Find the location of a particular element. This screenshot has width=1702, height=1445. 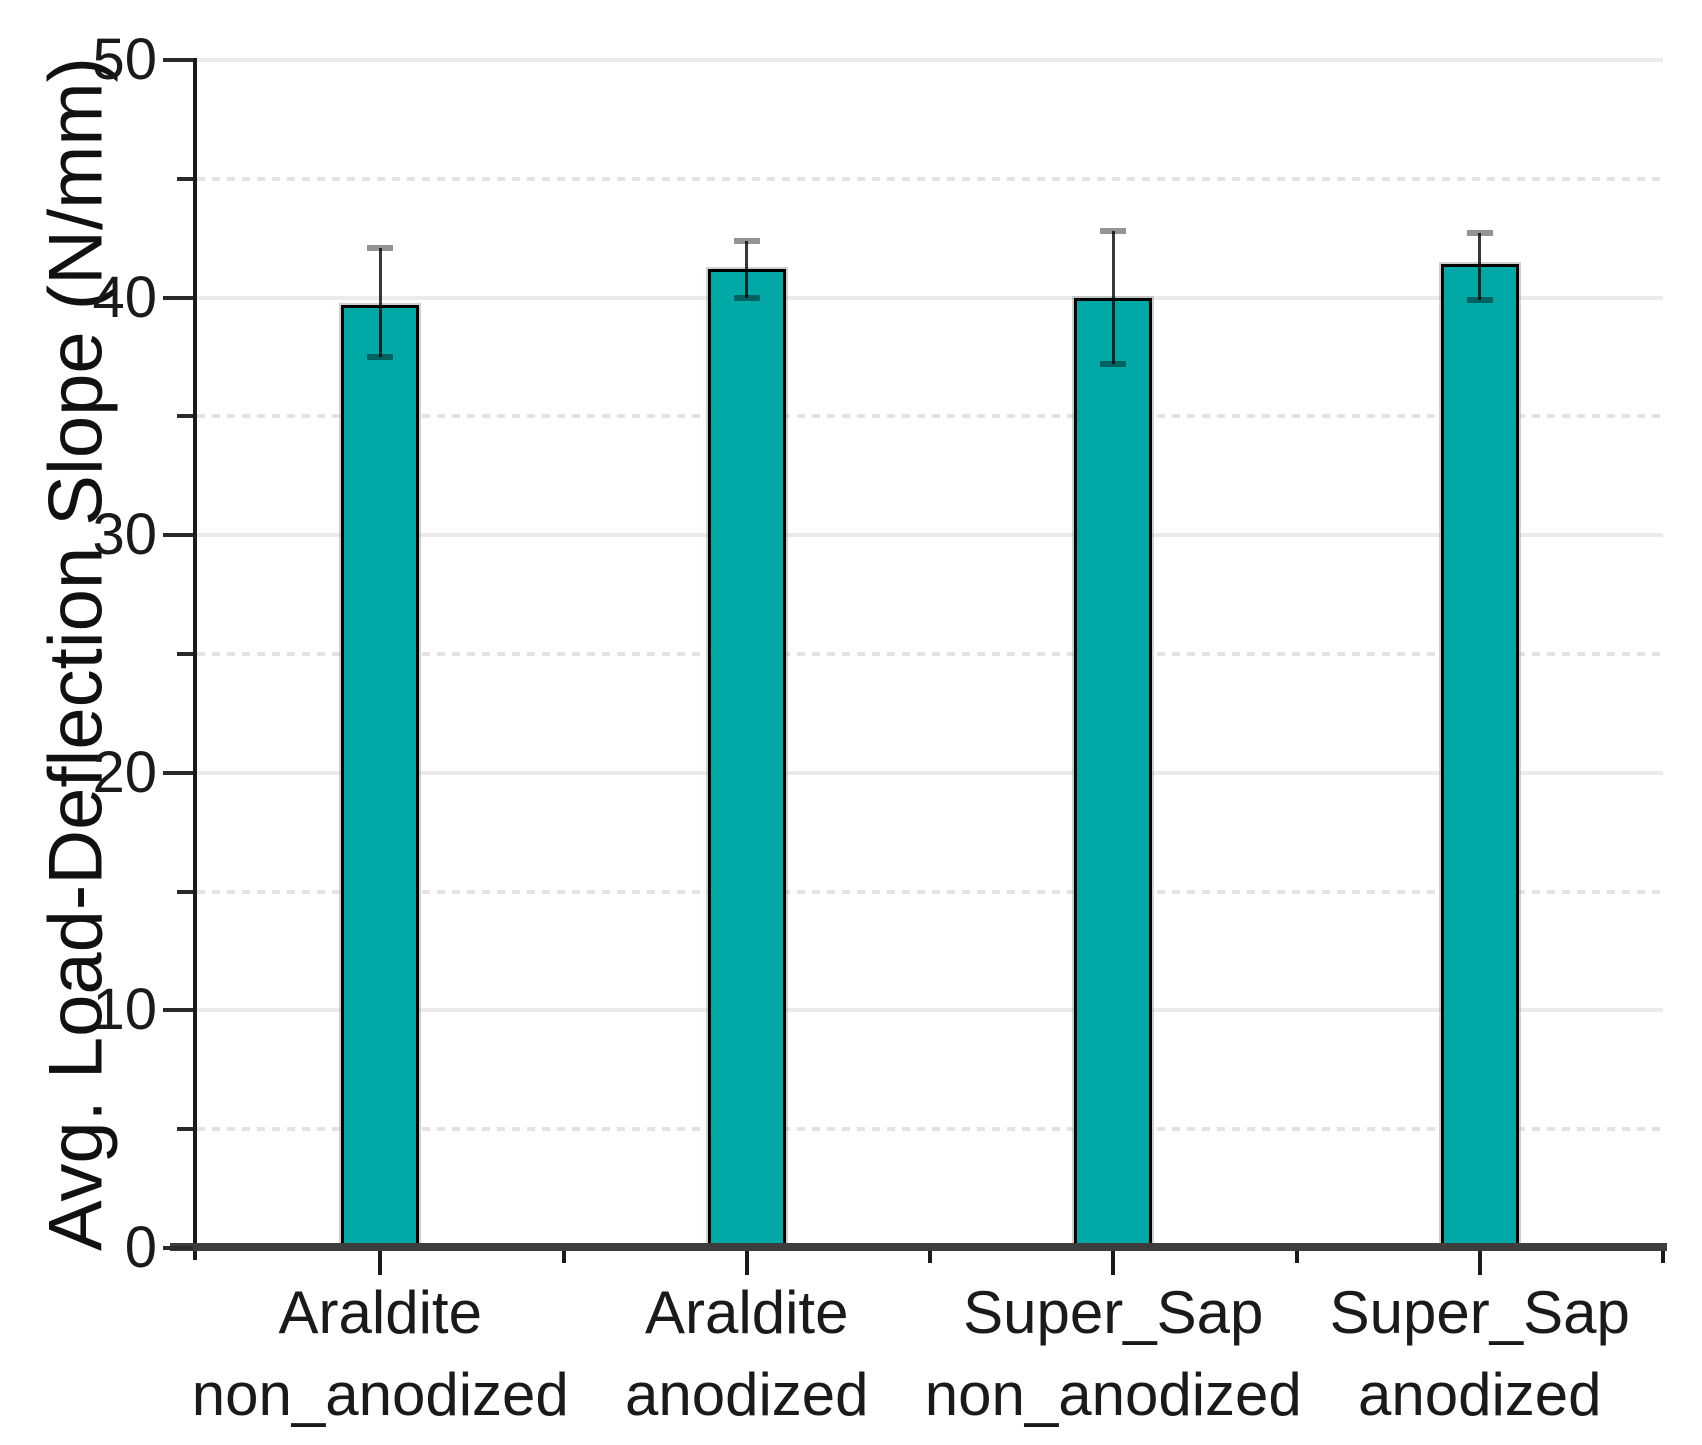

y-tick-label: 10 is located at coordinates (124, 1010).